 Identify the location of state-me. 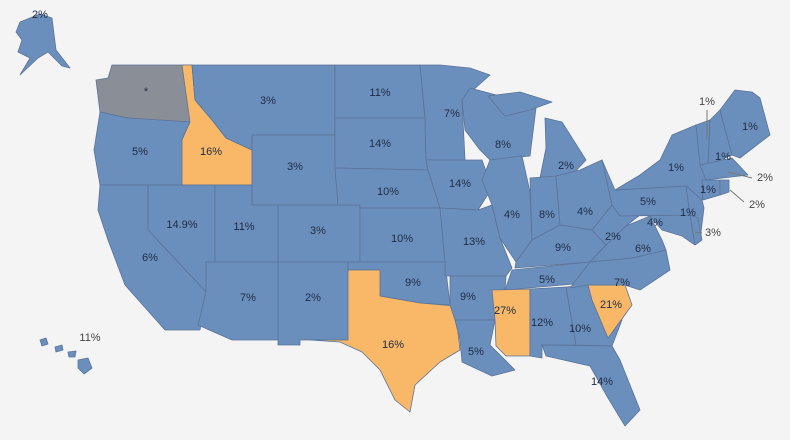
(745, 124).